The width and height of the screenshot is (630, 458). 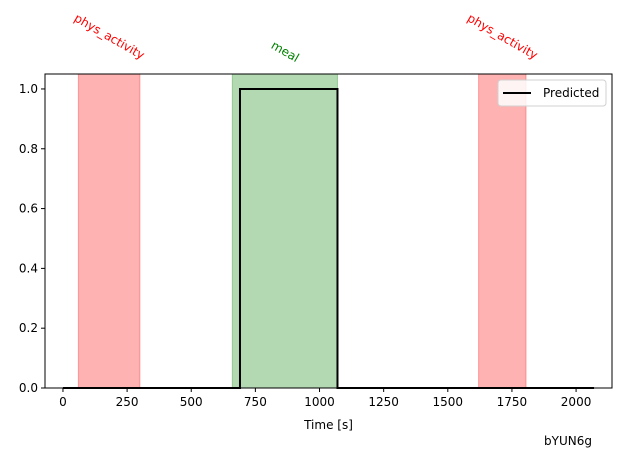 What do you see at coordinates (502, 37) in the screenshot?
I see `event-span-label-2: phys_activity` at bounding box center [502, 37].